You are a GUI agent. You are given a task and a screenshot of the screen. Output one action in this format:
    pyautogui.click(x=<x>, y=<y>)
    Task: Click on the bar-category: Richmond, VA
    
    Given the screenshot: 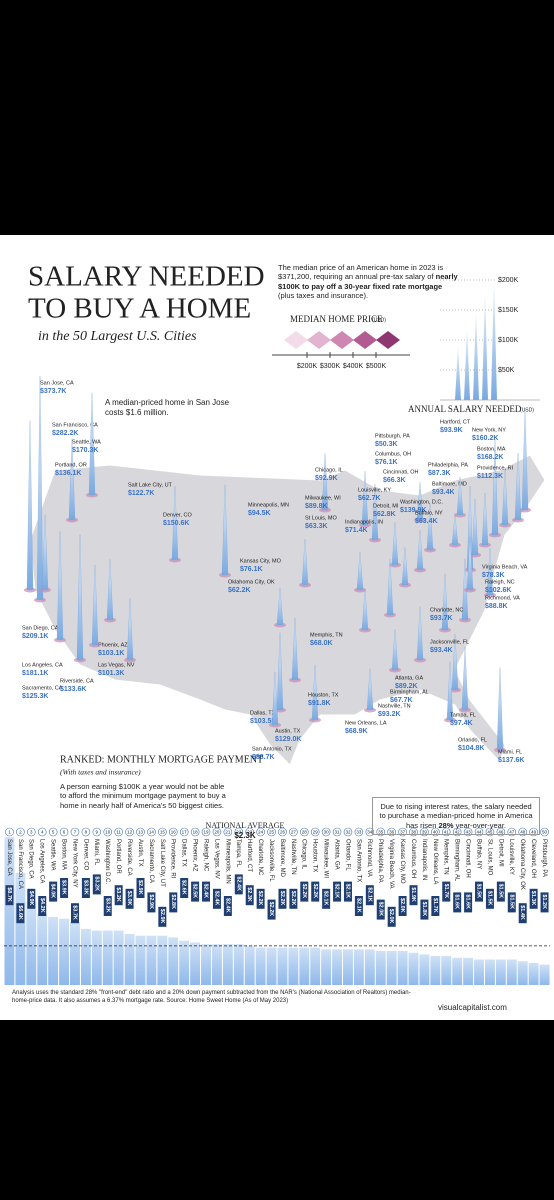 What is the action you would take?
    pyautogui.click(x=369, y=858)
    